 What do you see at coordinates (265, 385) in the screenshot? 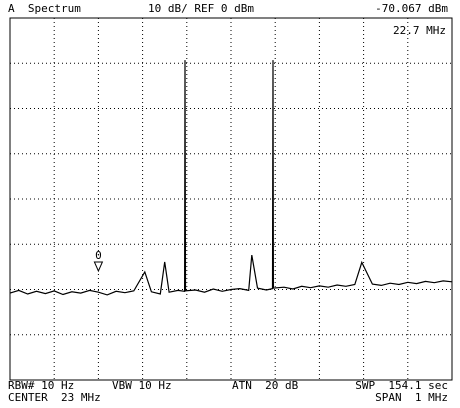
I see `atn: ATN 20 dB` at bounding box center [265, 385].